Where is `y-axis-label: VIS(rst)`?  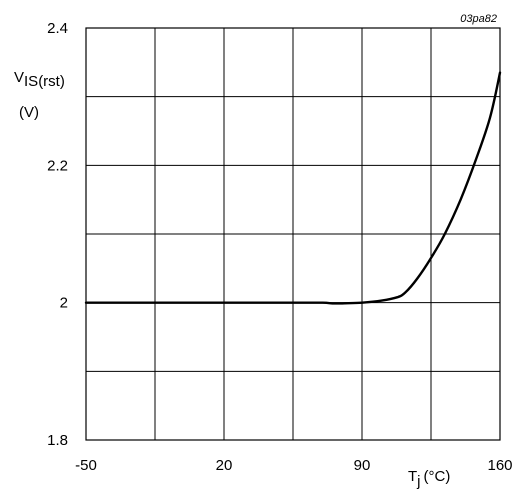 y-axis-label: VIS(rst) is located at coordinates (39, 79).